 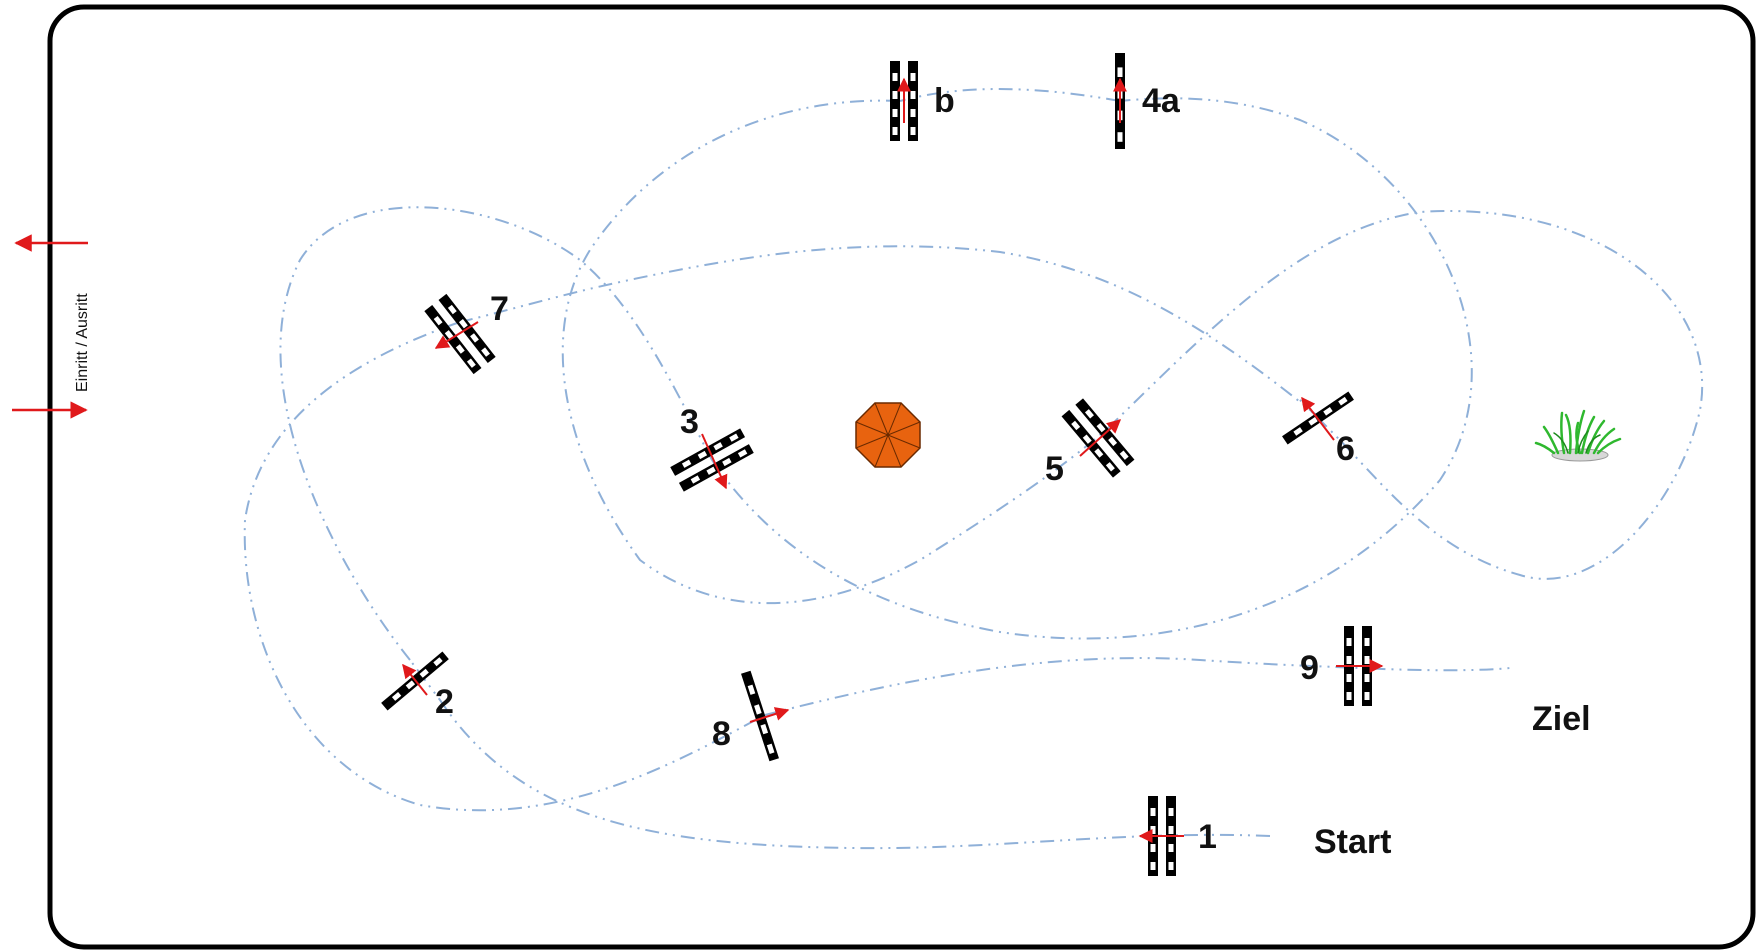 What do you see at coordinates (82, 342) in the screenshot?
I see `entry-exit-label: Einritt / Ausritt` at bounding box center [82, 342].